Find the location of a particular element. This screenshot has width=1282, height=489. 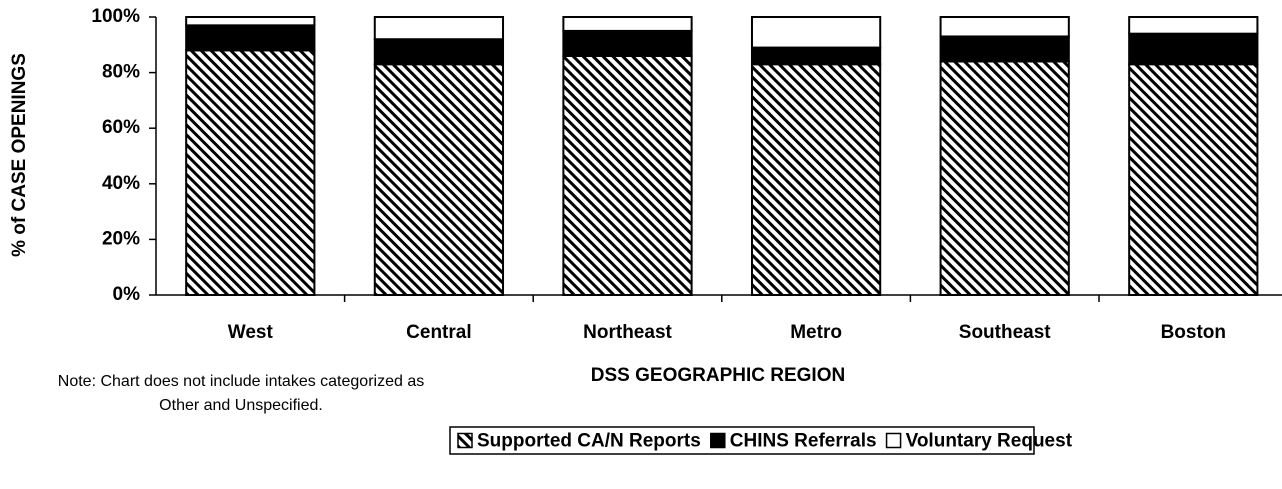

y-axis-label: % of CASE OPENINGS is located at coordinates (19, 155).